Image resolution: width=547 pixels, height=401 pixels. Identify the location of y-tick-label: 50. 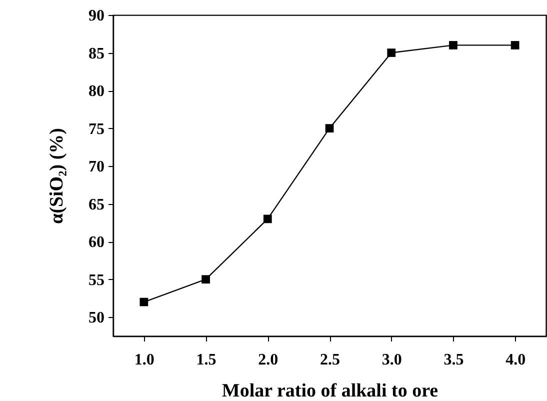
(96, 318).